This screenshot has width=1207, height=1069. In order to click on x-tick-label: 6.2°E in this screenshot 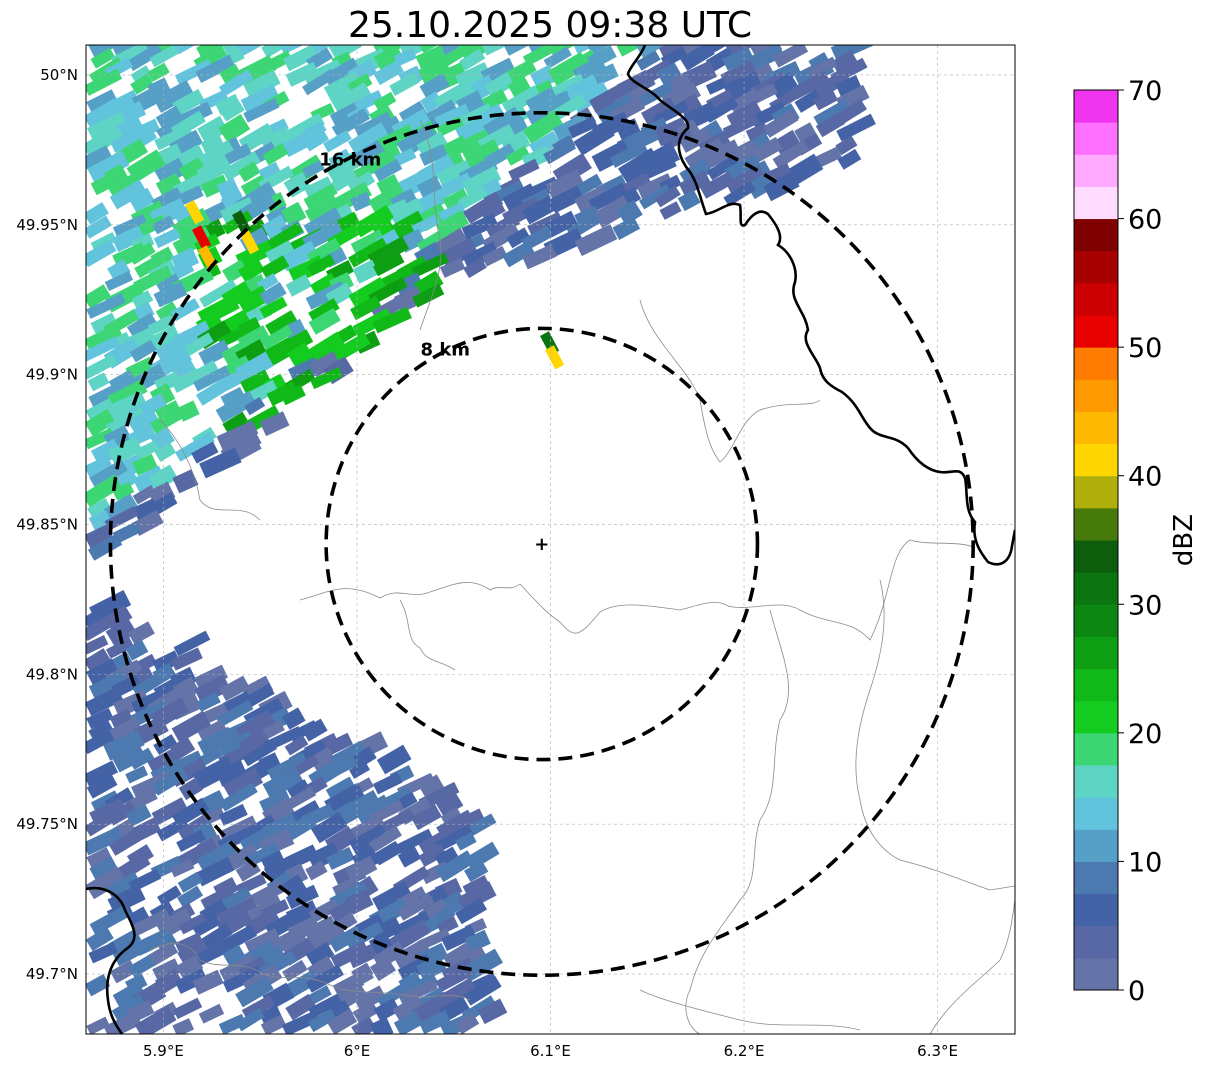, I will do `click(744, 1051)`.